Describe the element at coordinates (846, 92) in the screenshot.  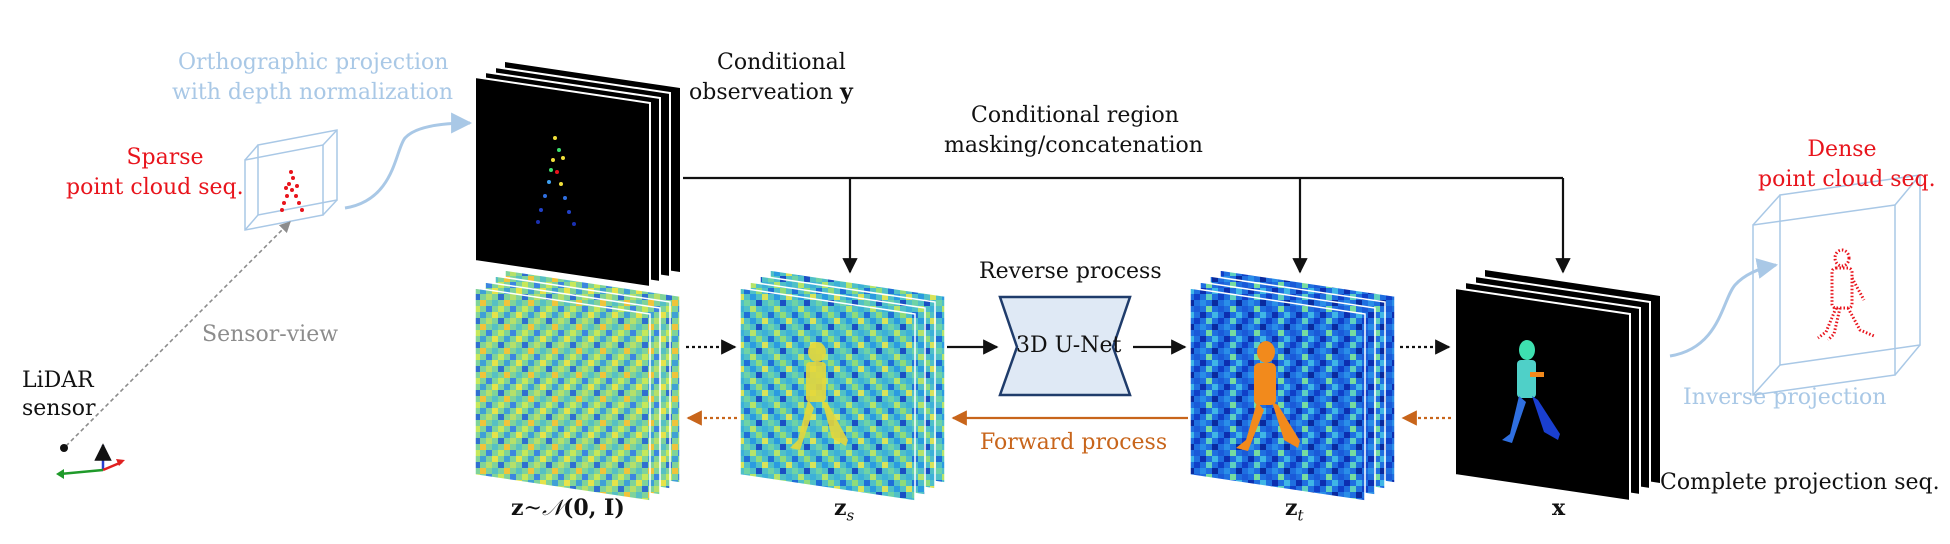
I see `cond-obs-var-y: y` at that location.